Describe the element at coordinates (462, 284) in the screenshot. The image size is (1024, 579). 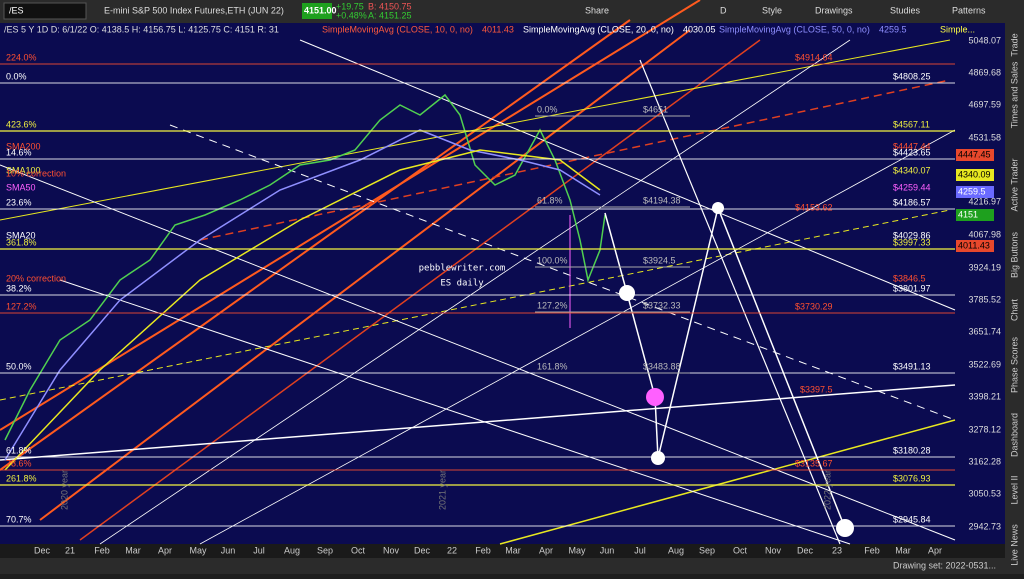
I see `watermark: ES daily` at that location.